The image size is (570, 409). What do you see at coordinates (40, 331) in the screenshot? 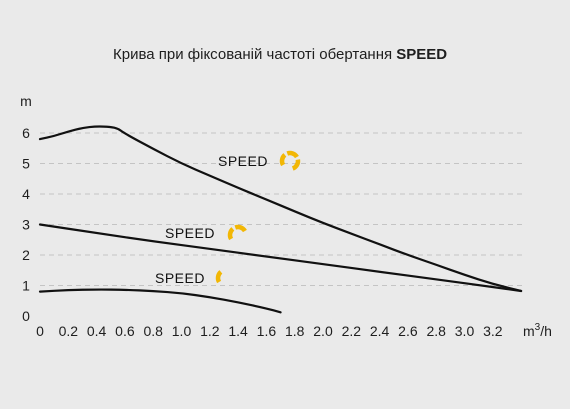
I see `x-tick-label: 0` at bounding box center [40, 331].